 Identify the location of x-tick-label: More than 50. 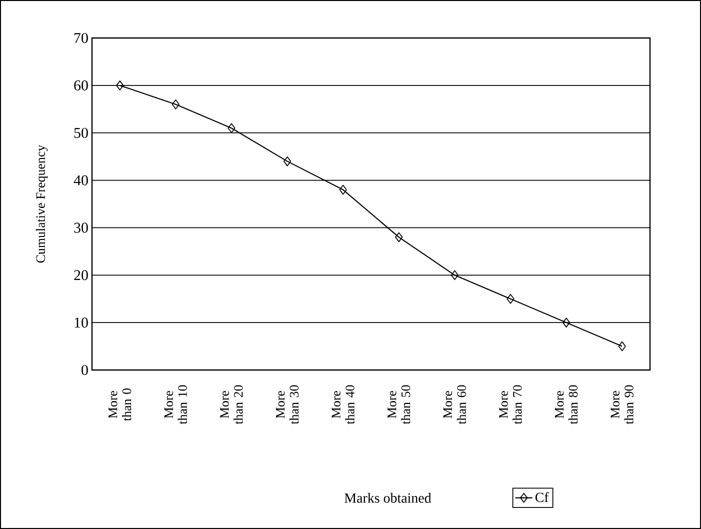
(399, 404).